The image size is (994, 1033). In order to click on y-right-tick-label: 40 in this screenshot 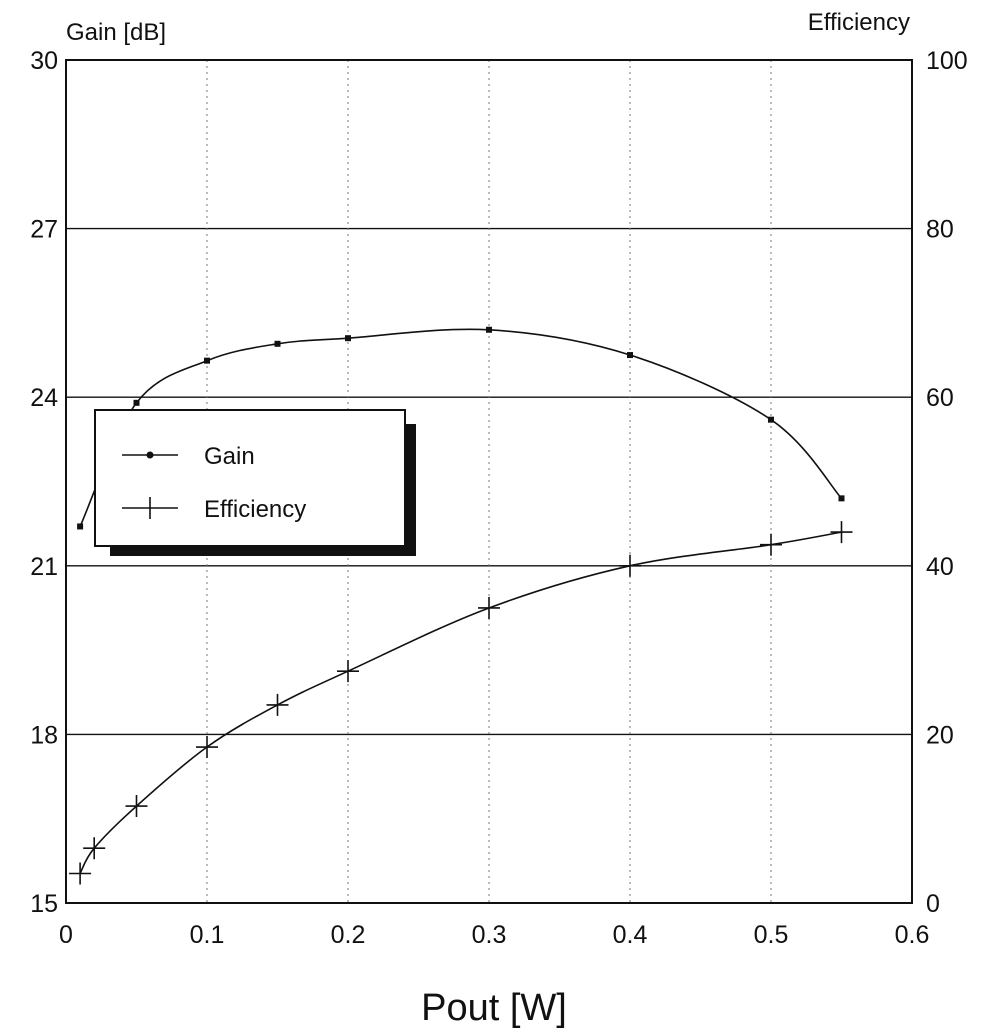, I will do `click(940, 567)`.